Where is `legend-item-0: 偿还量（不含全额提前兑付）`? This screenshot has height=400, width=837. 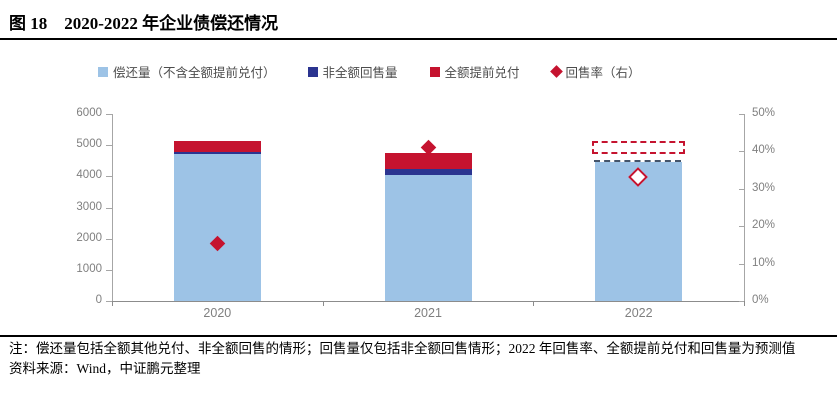 legend-item-0: 偿还量（不含全额提前兑付） is located at coordinates (187, 71).